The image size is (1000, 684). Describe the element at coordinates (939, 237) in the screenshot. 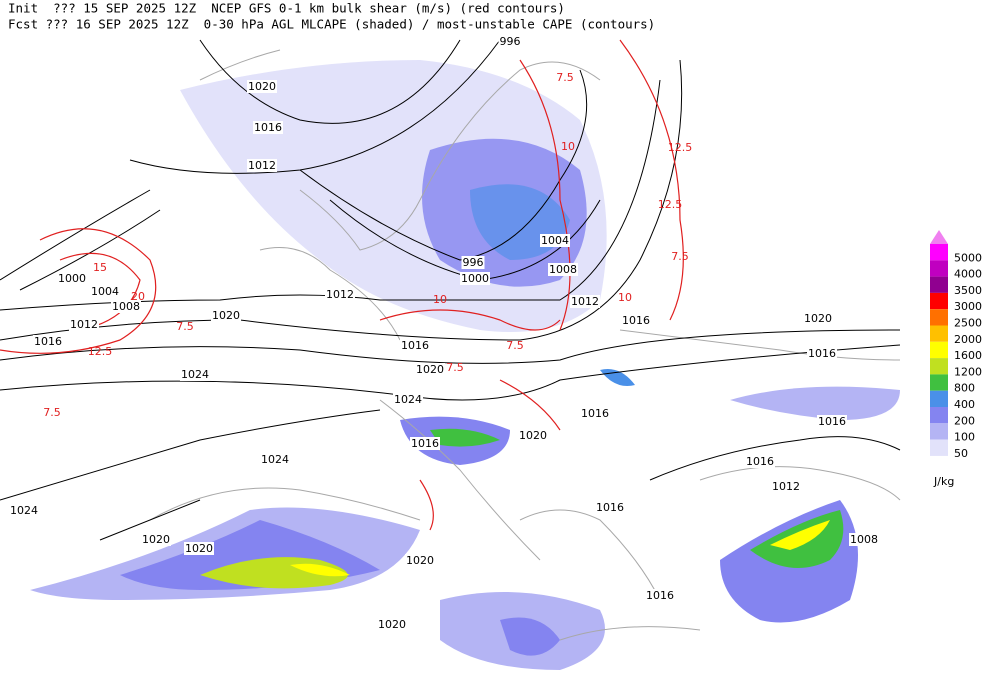

I see `legend-arrow` at that location.